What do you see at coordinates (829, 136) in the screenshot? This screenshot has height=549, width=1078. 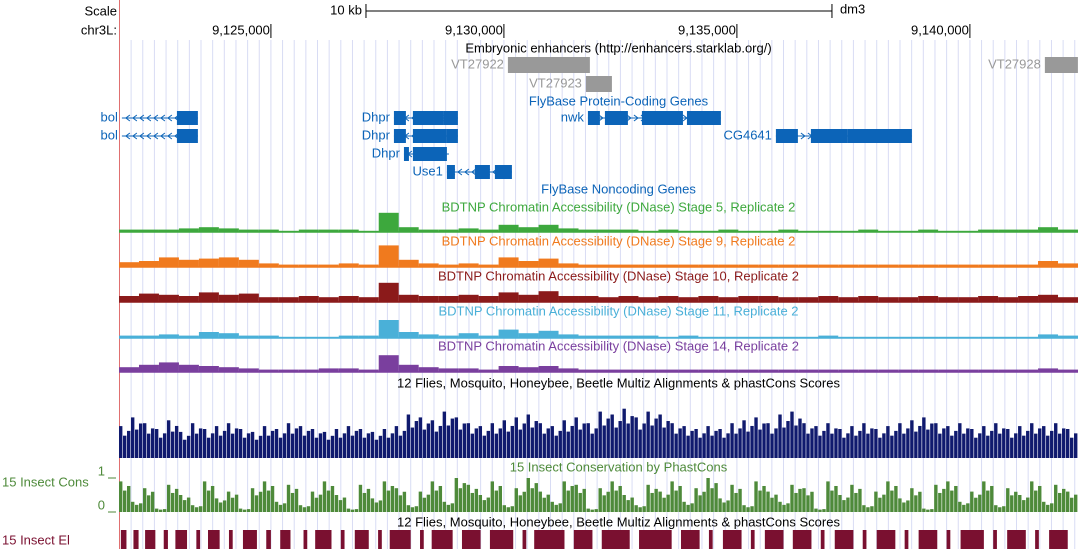 I see `exon` at bounding box center [829, 136].